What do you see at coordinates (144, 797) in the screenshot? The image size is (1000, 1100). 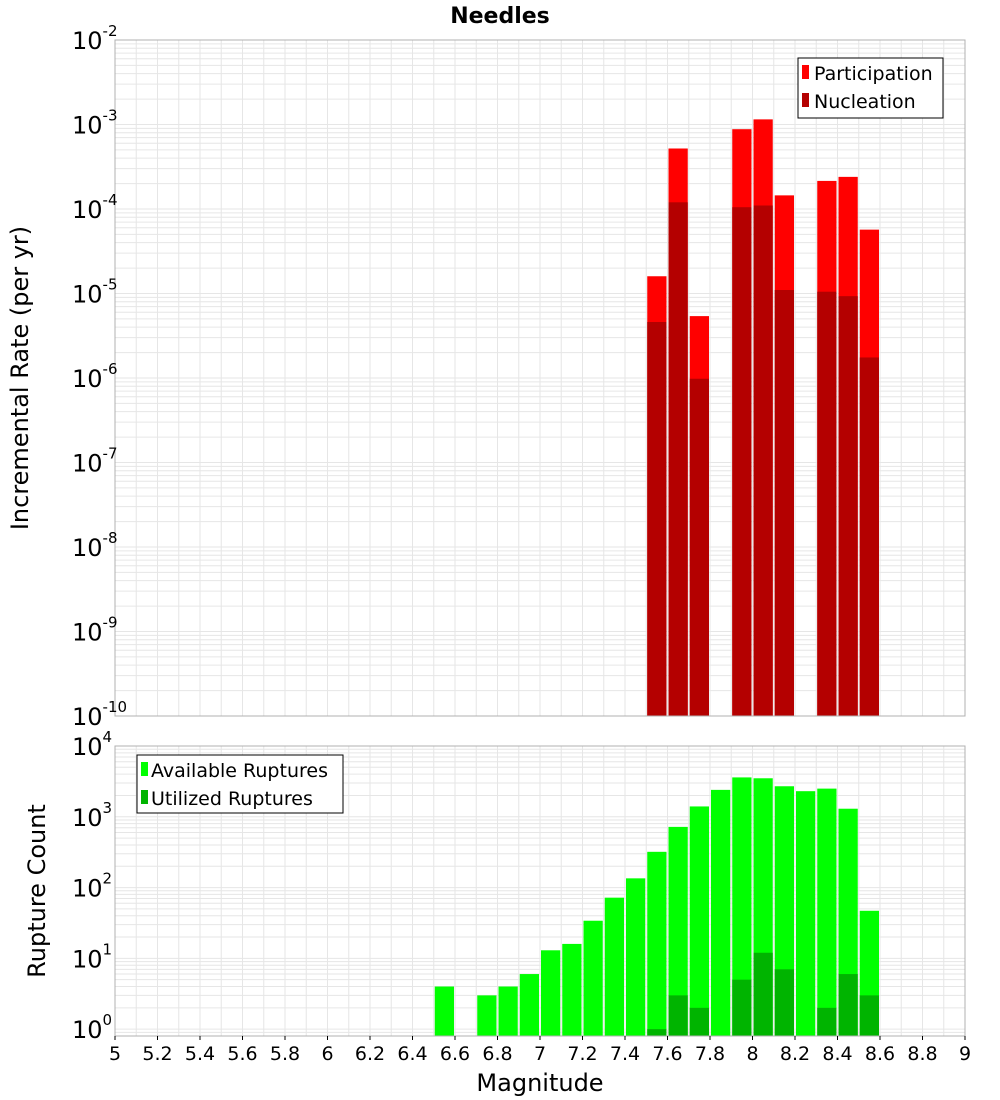 I see `legend-swatch-utilized` at bounding box center [144, 797].